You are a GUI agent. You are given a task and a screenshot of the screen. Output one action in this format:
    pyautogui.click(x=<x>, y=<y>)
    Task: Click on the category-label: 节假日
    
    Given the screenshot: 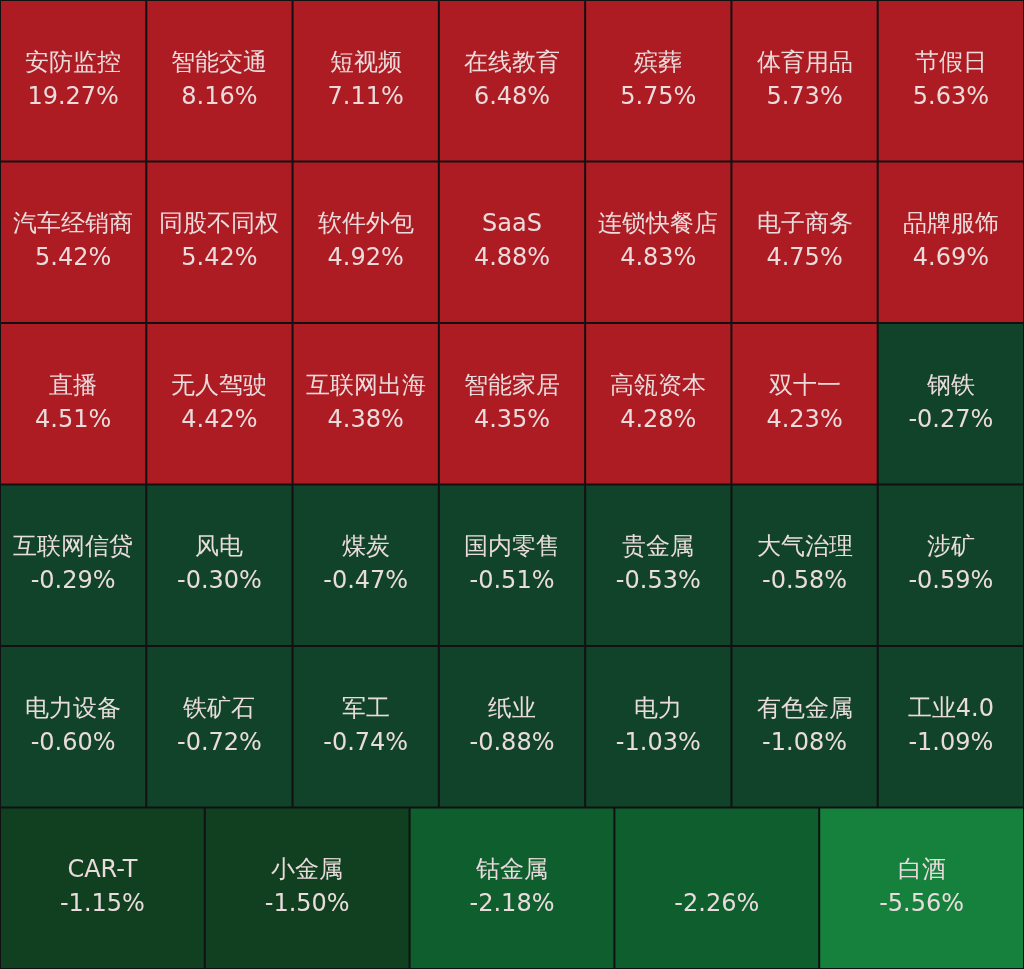 What is the action you would take?
    pyautogui.click(x=950, y=61)
    